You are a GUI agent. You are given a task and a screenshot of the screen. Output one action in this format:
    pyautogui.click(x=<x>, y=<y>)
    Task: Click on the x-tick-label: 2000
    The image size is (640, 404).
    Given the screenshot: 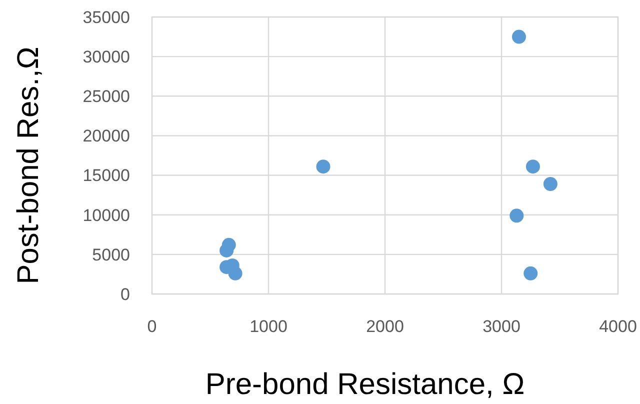 What is the action you would take?
    pyautogui.click(x=385, y=326)
    